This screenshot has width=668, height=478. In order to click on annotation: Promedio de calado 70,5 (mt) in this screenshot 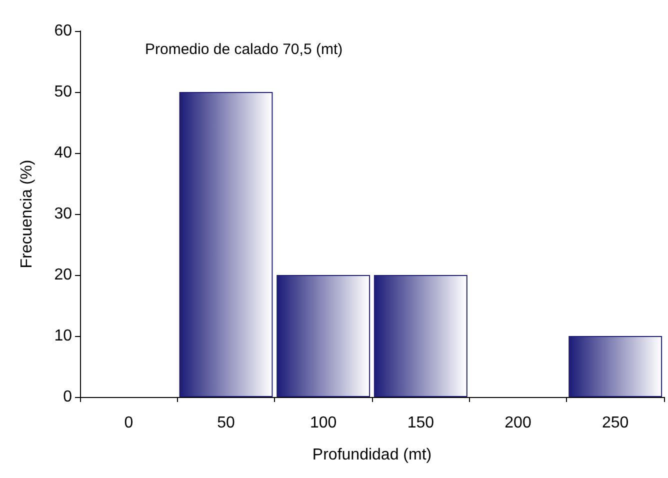, I will do `click(244, 49)`.